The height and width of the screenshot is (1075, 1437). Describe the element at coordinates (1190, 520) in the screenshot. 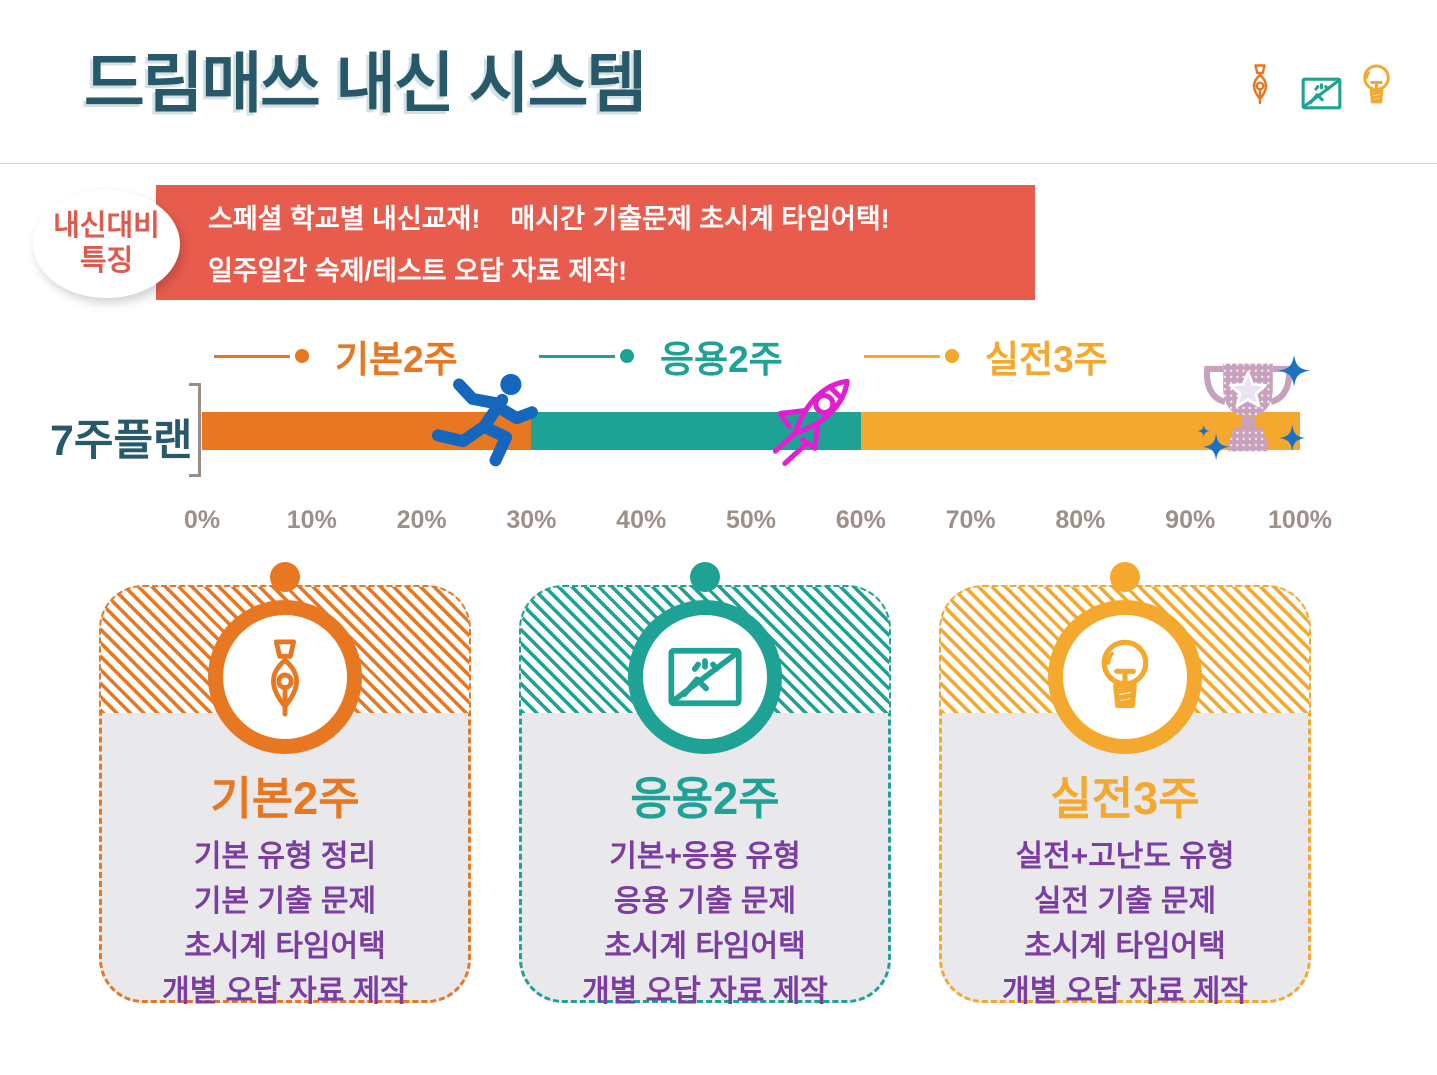

I see `tick-90: 90%` at that location.